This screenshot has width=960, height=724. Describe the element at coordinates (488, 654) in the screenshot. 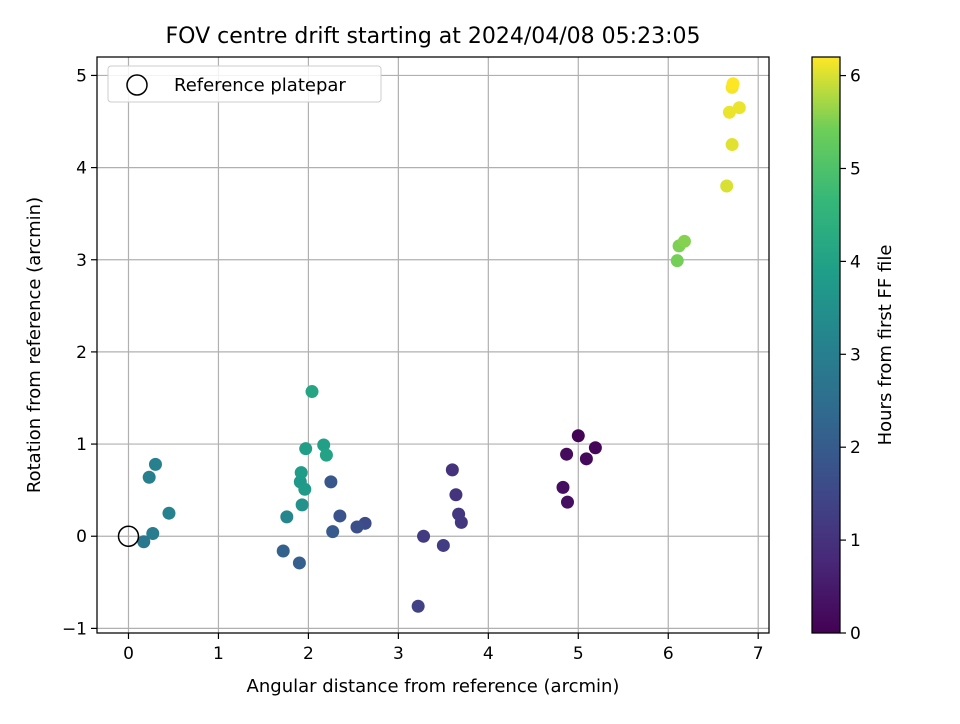

I see `x-tick-label: 4` at that location.